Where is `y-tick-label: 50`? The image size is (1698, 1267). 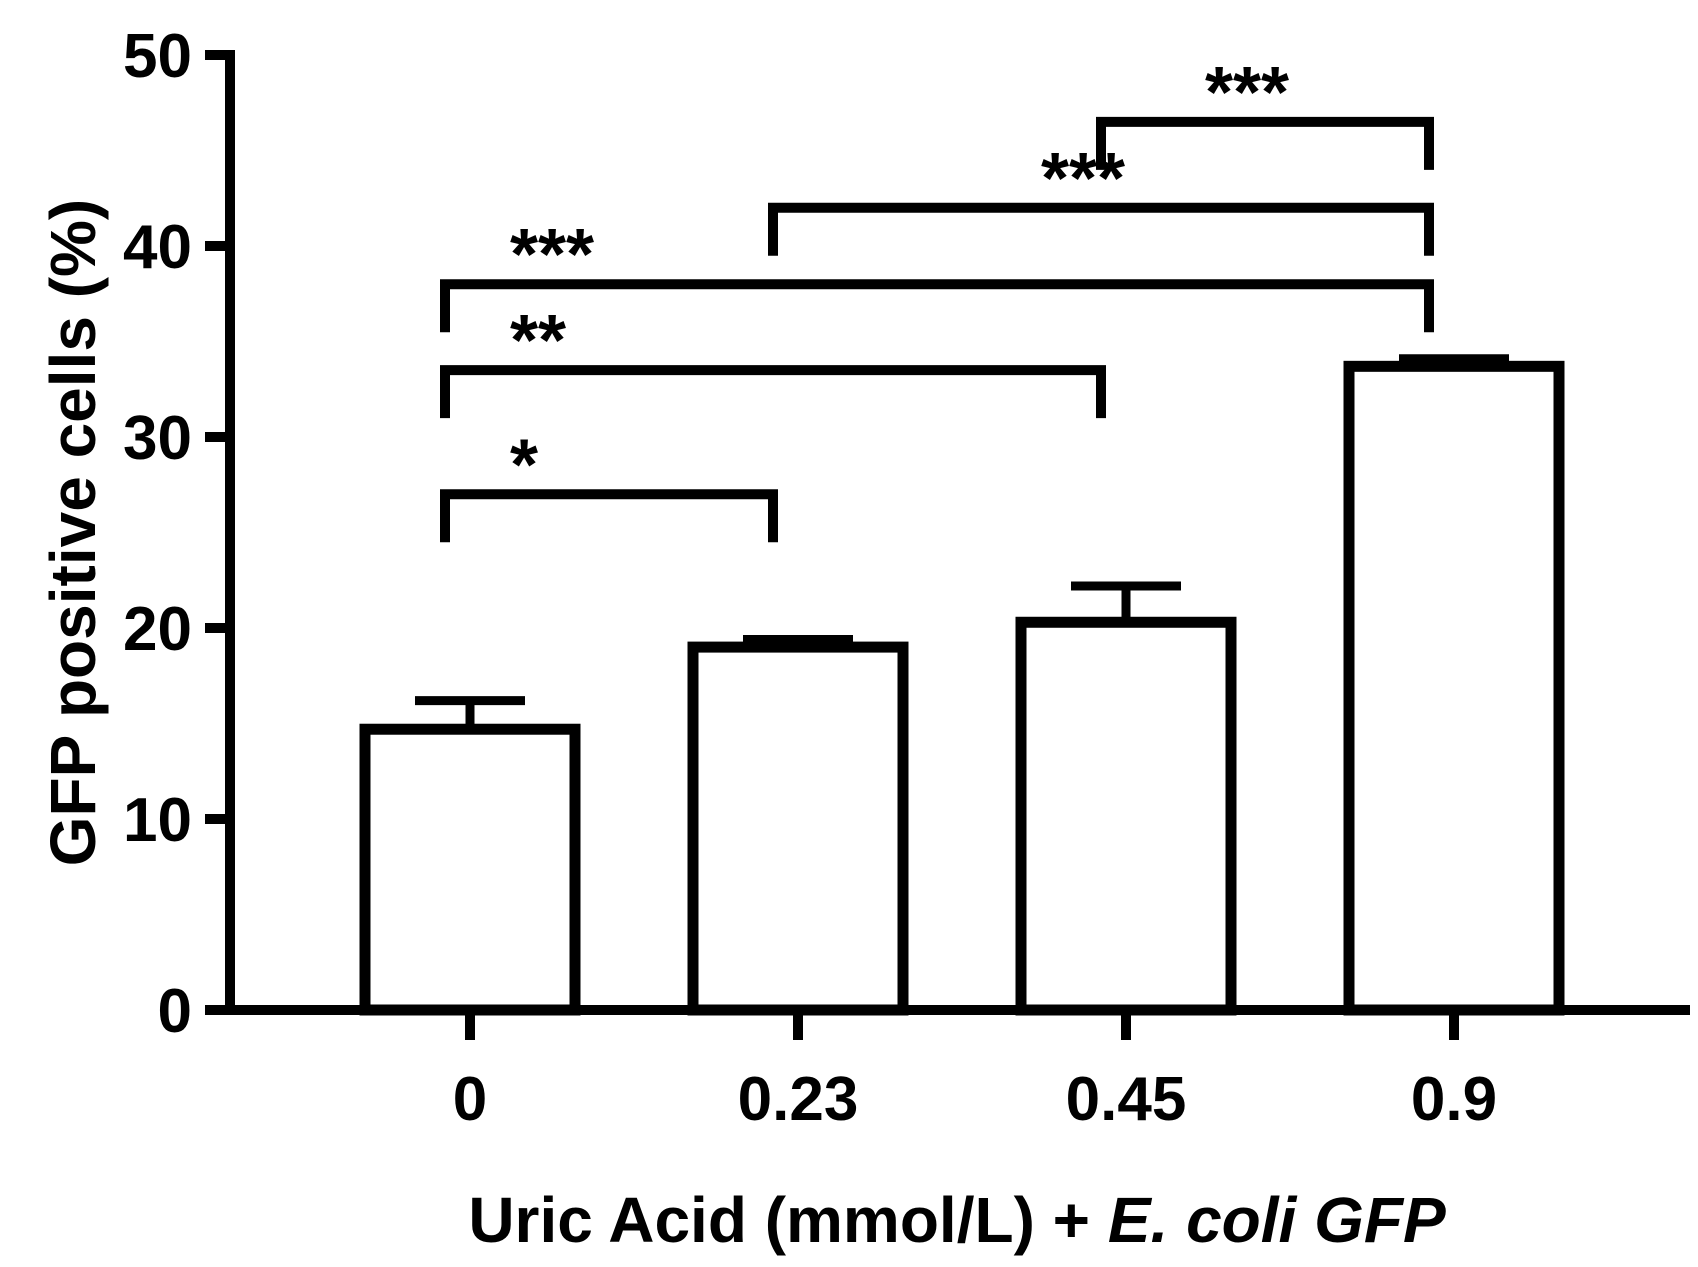 y-tick-label: 50 is located at coordinates (157, 56).